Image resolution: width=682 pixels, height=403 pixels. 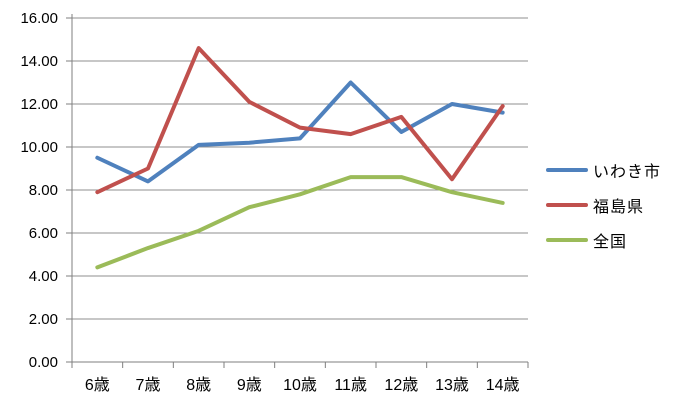 I want to click on x-tick-label: 12歳, so click(x=401, y=385).